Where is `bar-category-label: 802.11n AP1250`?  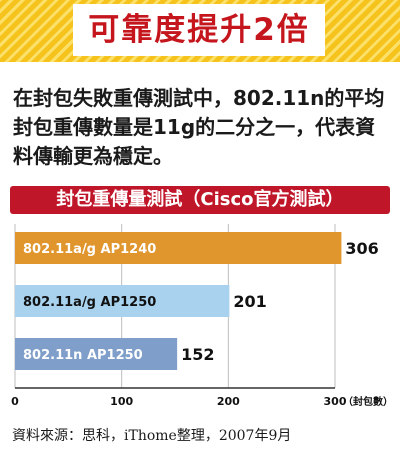 bar-category-label: 802.11n AP1250 is located at coordinates (83, 355).